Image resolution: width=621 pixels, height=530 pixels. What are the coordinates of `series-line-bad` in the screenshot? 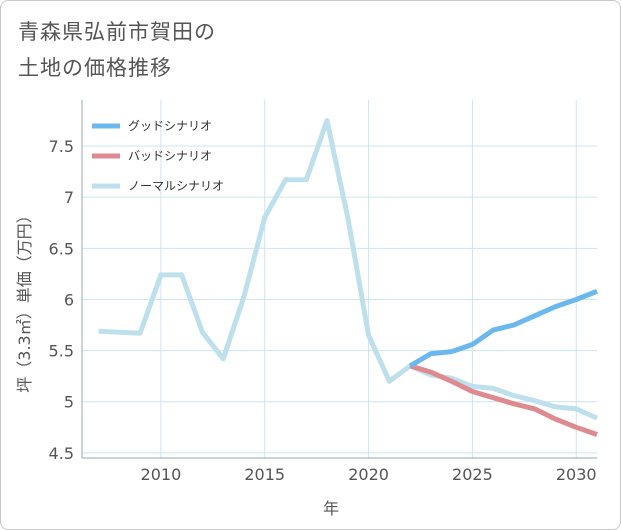 It's located at (503, 400).